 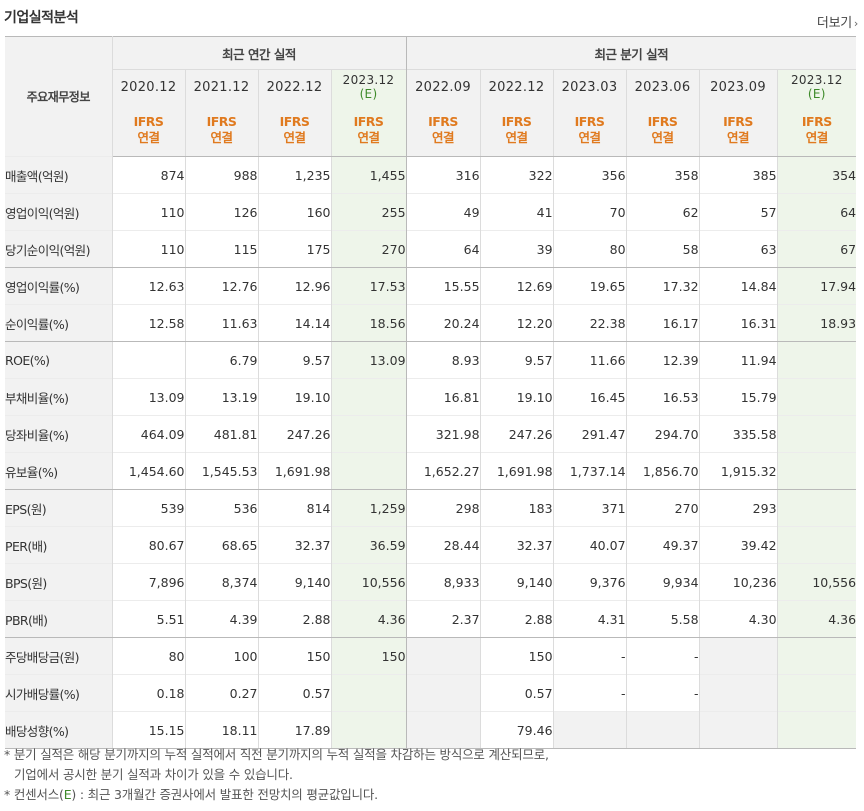 What do you see at coordinates (294, 87) in the screenshot?
I see `period-label: 2022.12` at bounding box center [294, 87].